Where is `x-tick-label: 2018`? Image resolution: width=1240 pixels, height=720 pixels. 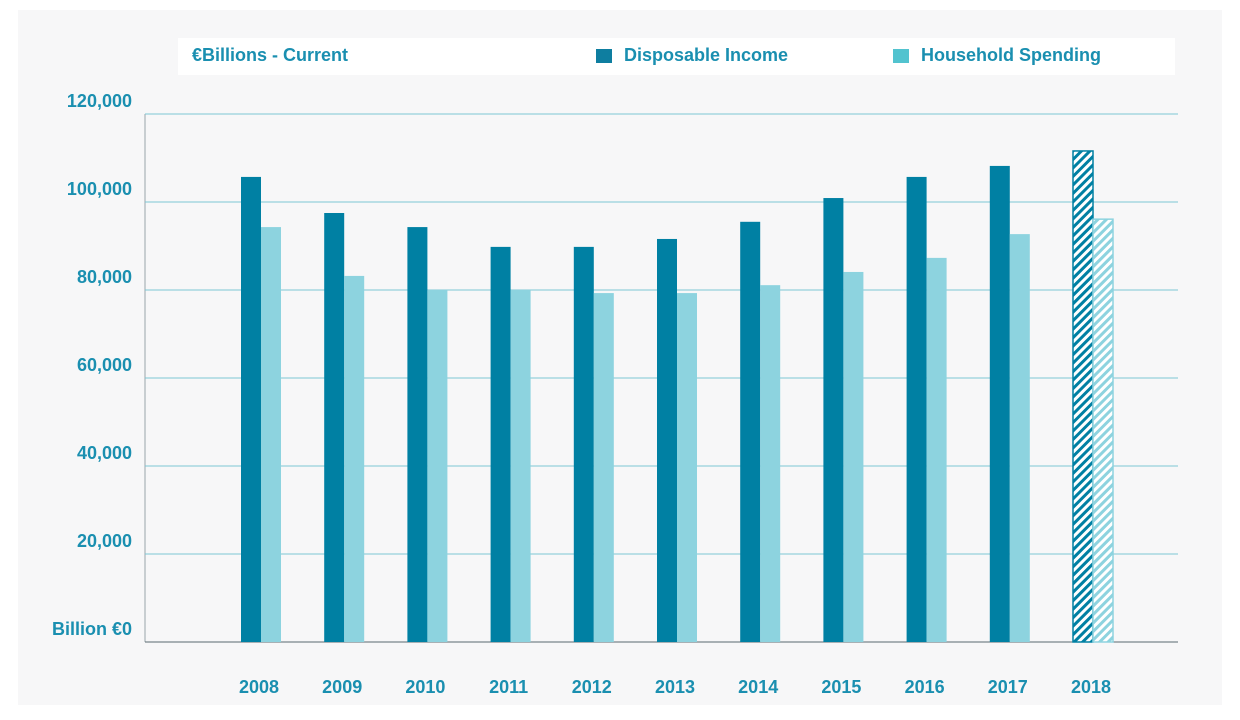 x-tick-label: 2018 is located at coordinates (1091, 687).